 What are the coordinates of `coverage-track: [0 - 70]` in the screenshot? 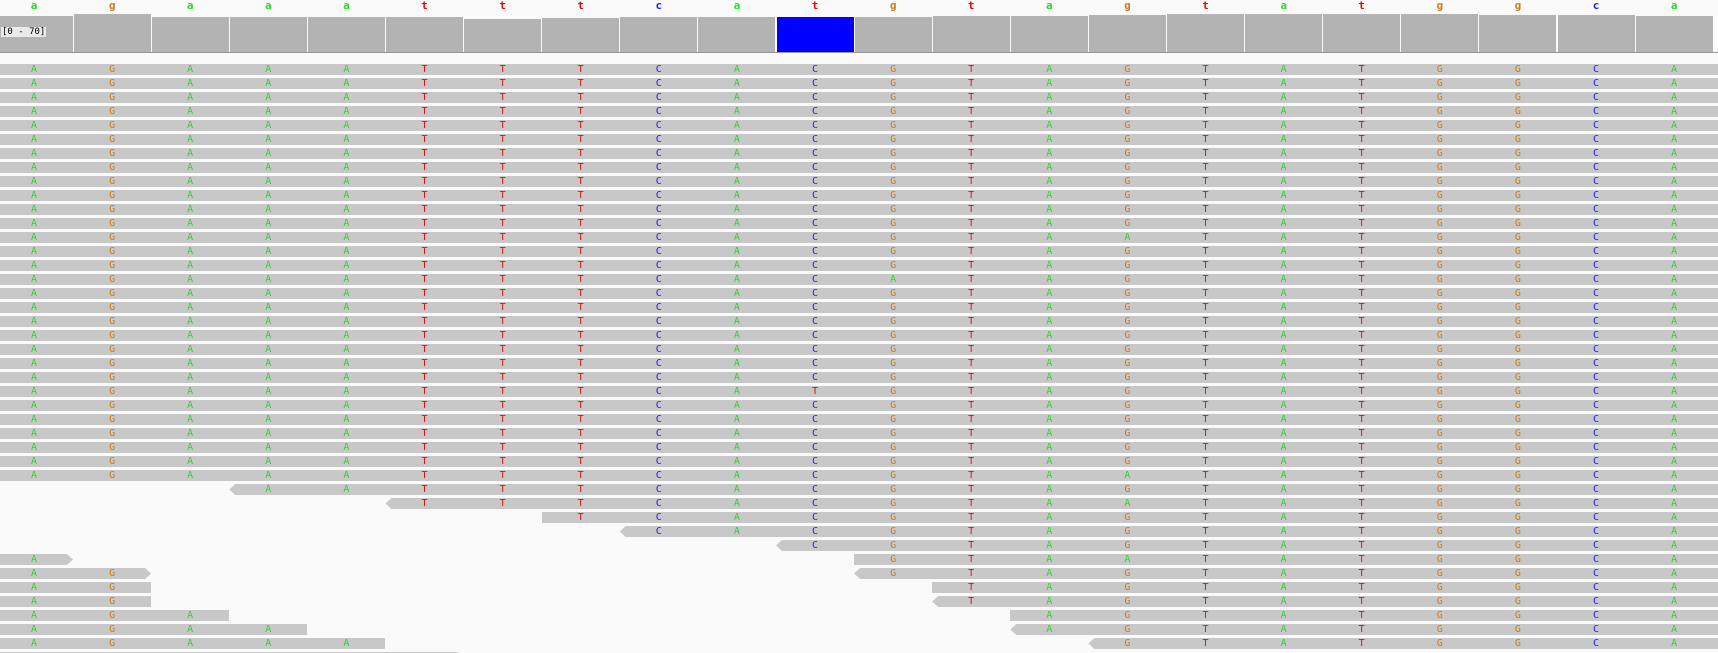 It's located at (859, 33).